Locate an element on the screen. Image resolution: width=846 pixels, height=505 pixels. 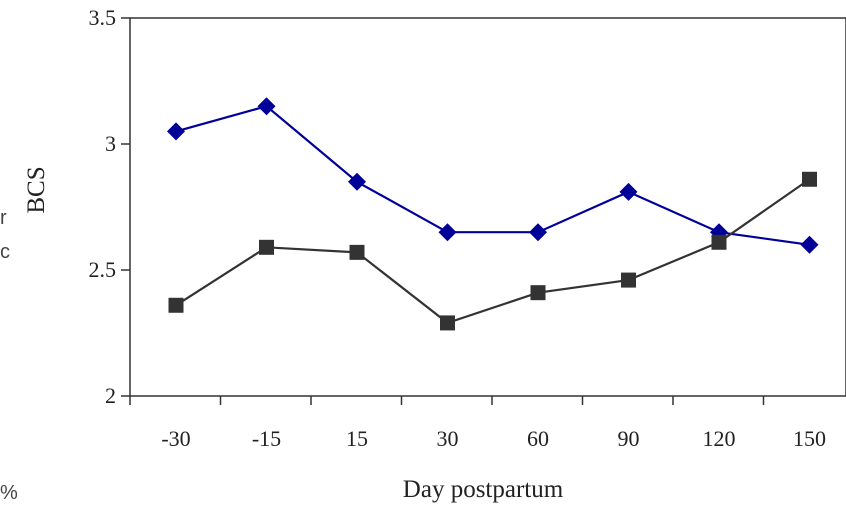
y-axis: 2 2.5 3 3.5 is located at coordinates (109, 206).